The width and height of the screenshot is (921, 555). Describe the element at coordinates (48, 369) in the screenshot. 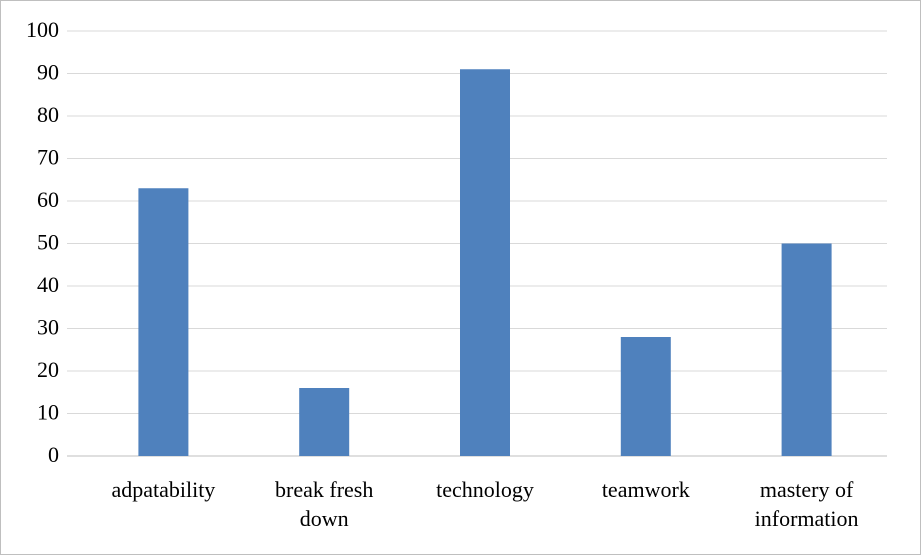

I see `y-tick-label: 20` at that location.